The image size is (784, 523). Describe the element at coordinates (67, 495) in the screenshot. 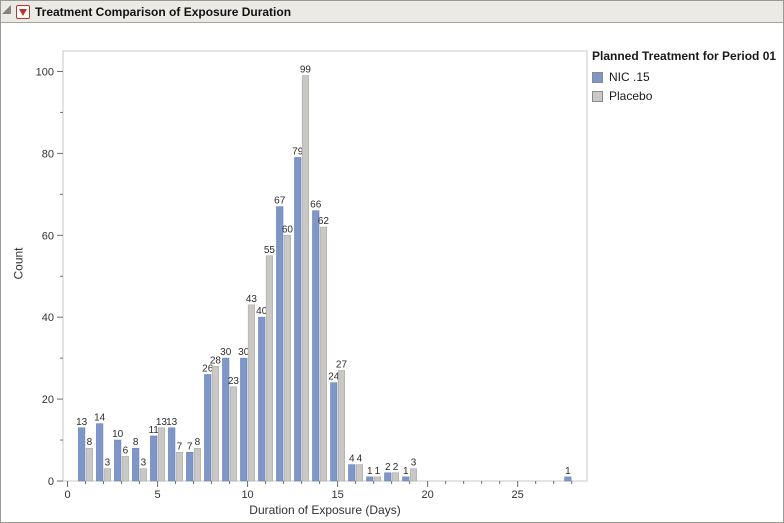

I see `x-tick-label: 0` at that location.